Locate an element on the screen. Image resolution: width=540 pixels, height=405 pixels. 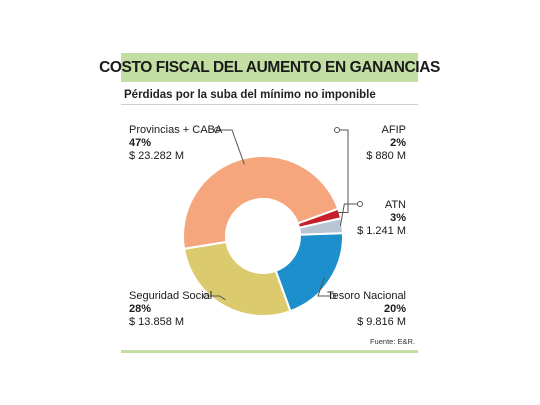
leader-lines is located at coordinates (283, 214).